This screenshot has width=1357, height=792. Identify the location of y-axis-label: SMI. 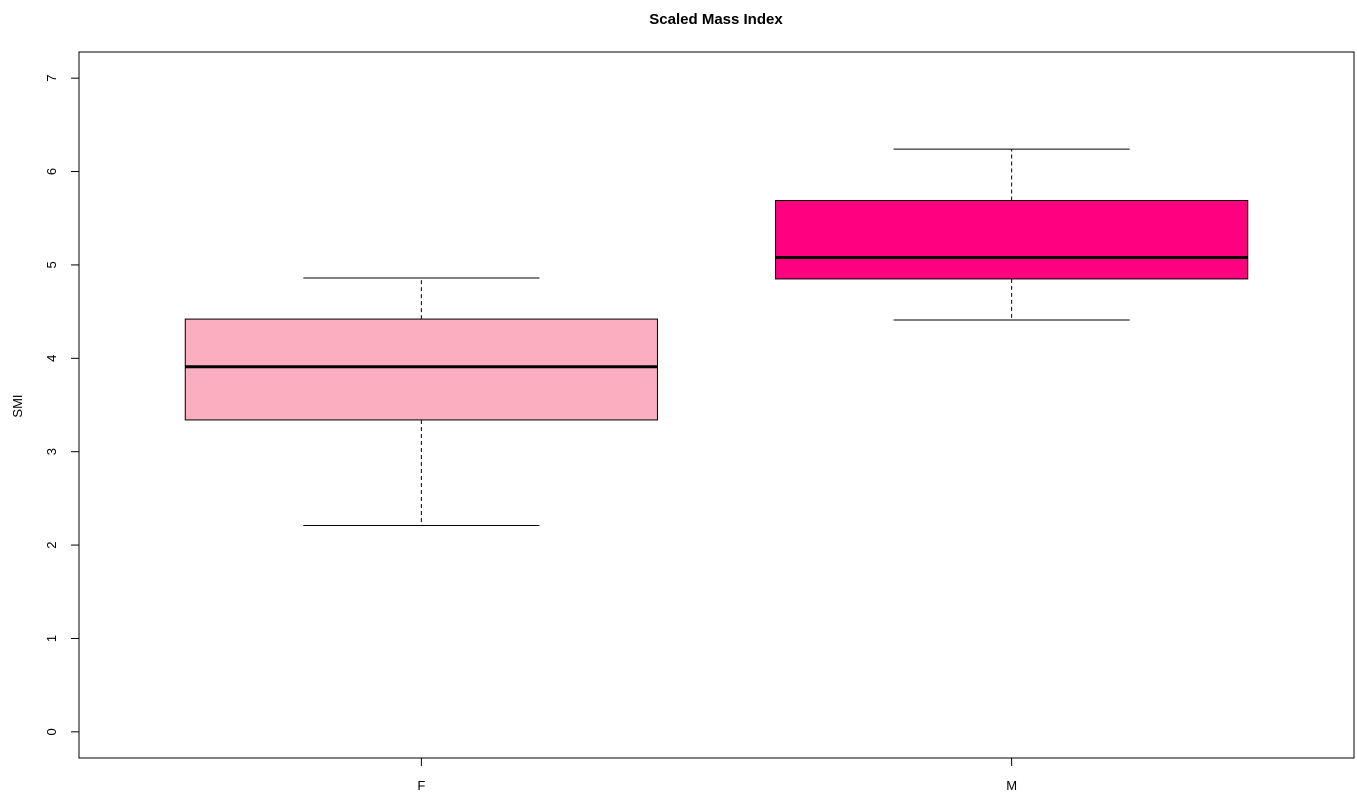
(17, 405).